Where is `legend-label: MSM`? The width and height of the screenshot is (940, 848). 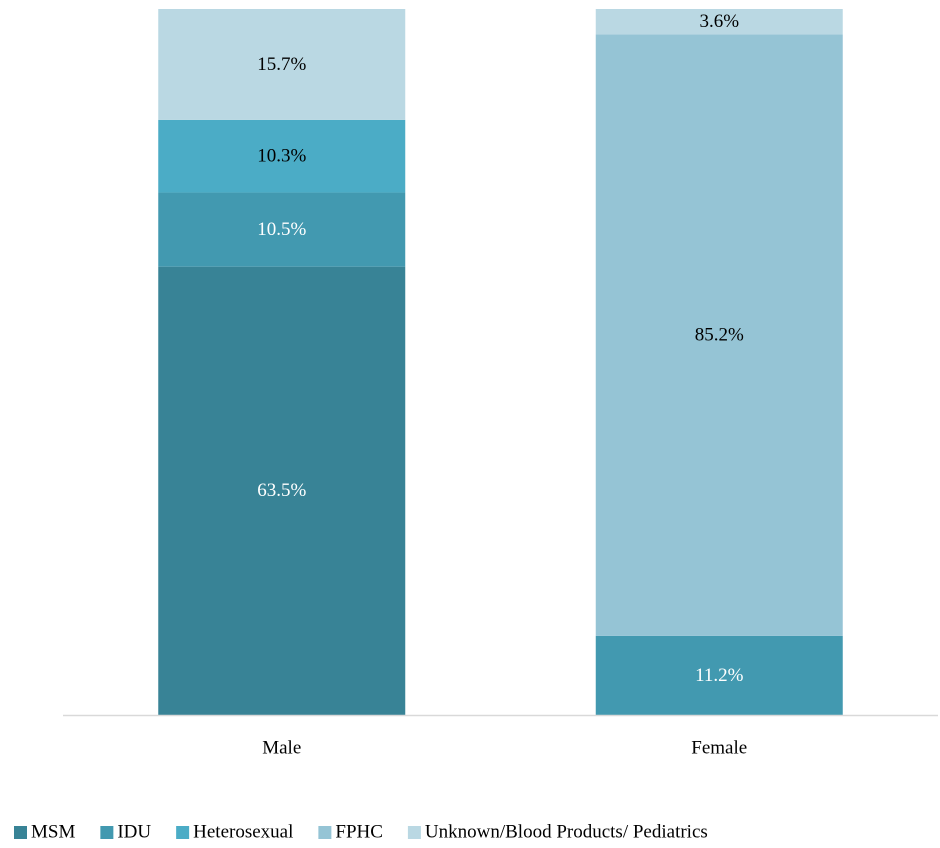 legend-label: MSM is located at coordinates (53, 831).